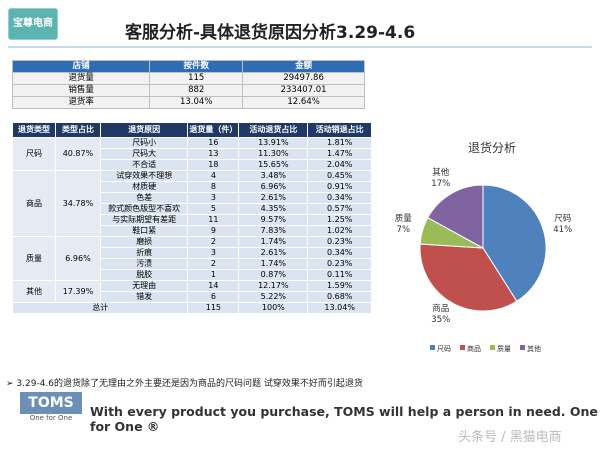 Image resolution: width=600 pixels, height=450 pixels. Describe the element at coordinates (273, 308) in the screenshot. I see `cell: 100%` at that location.